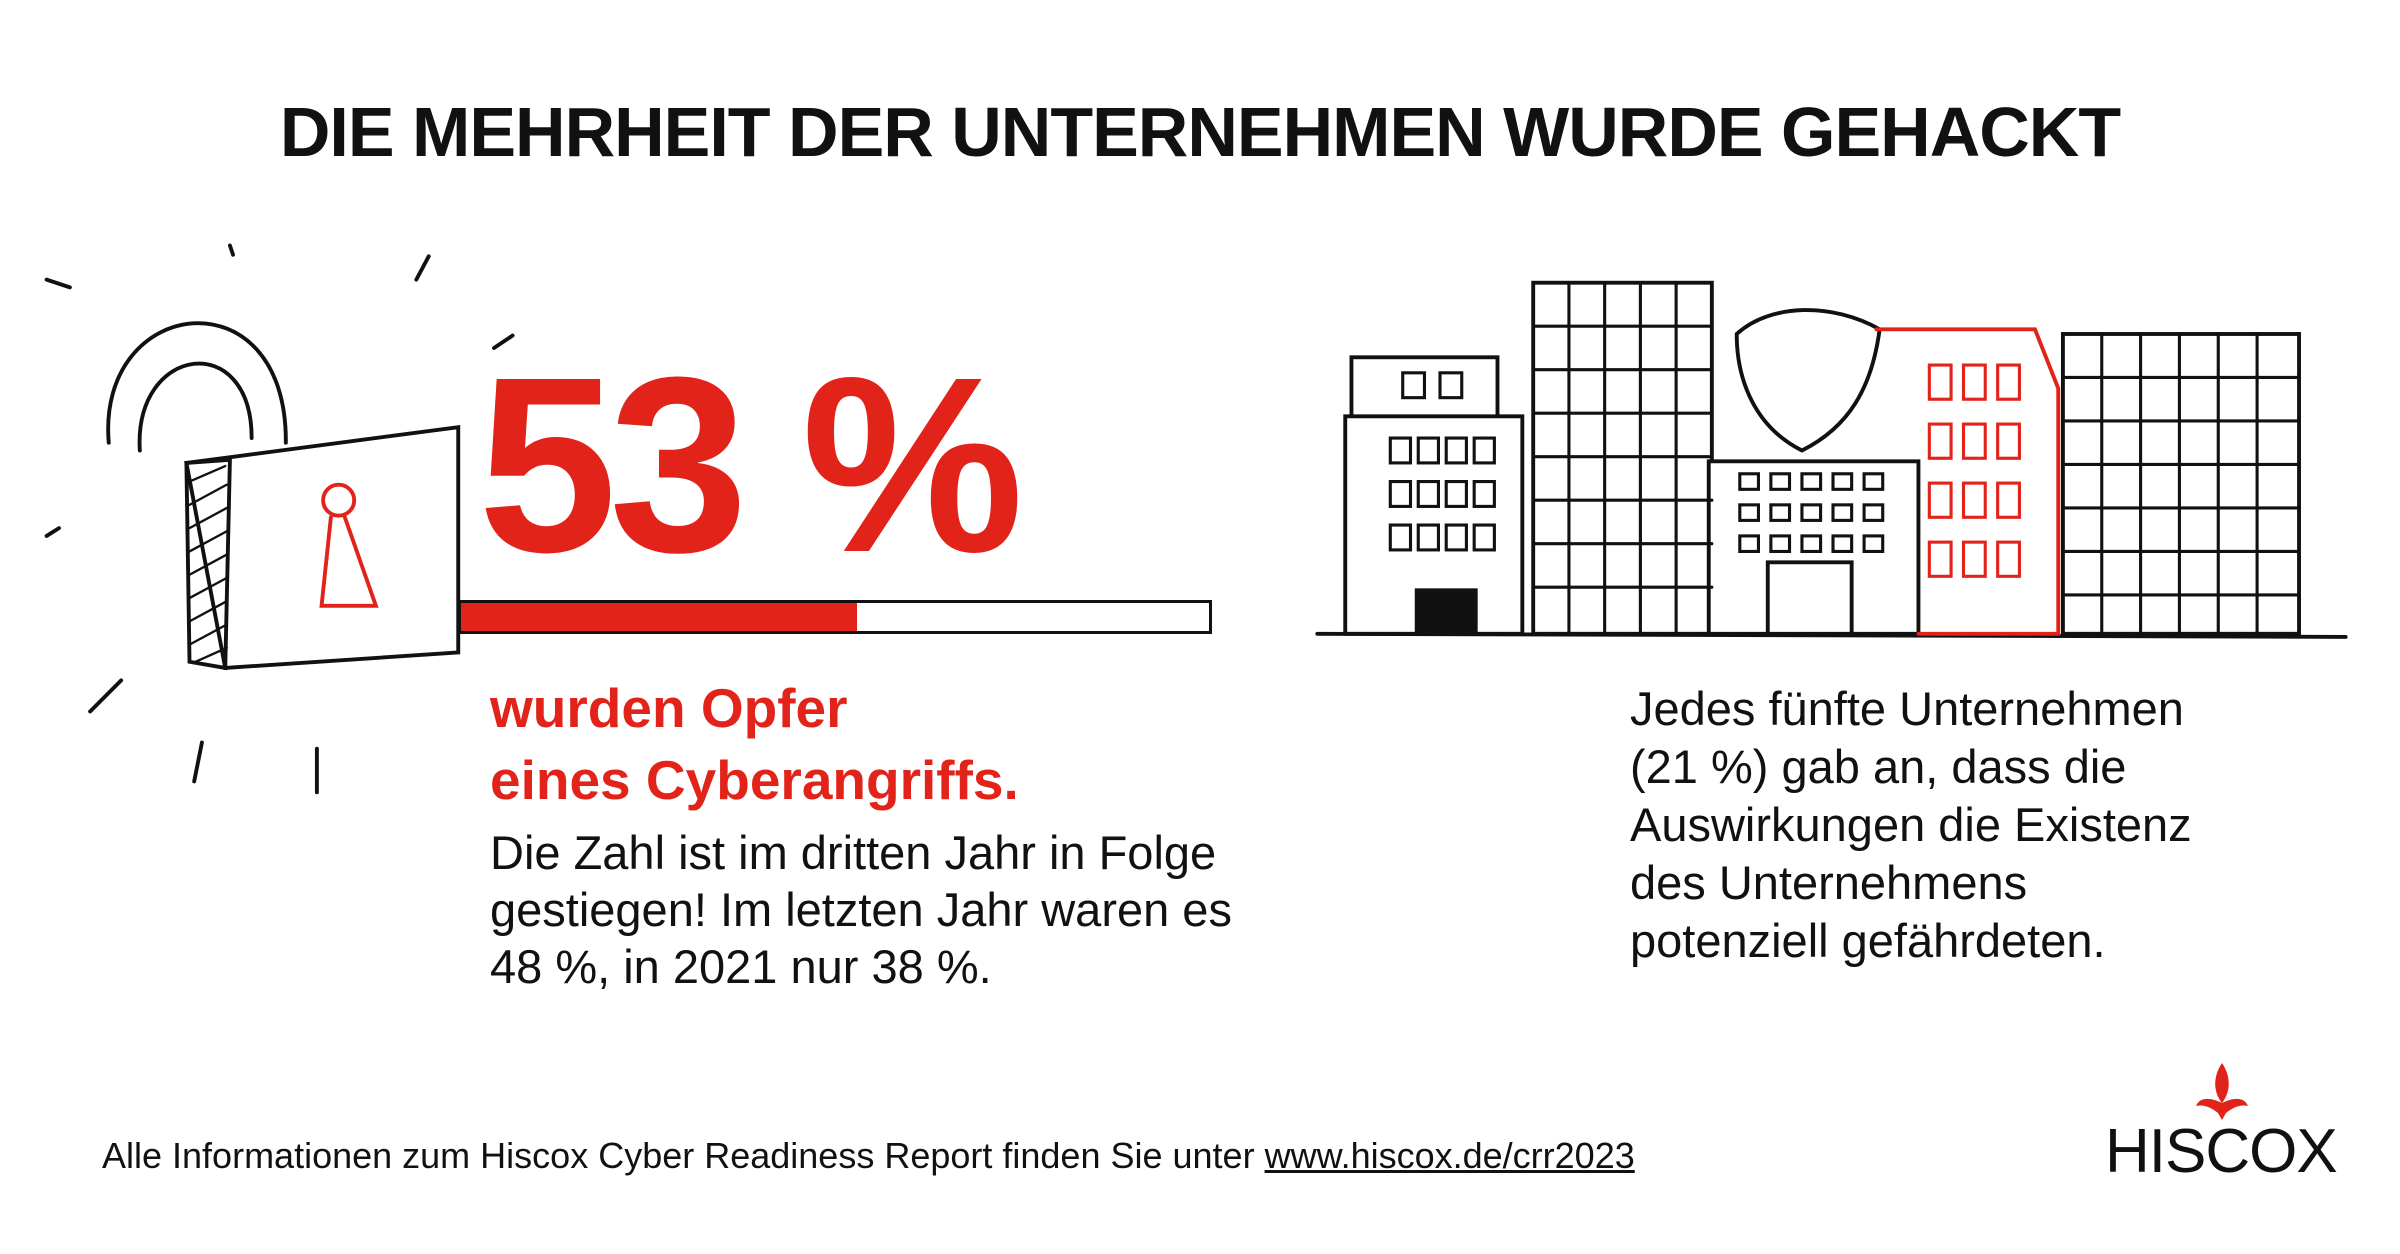 The height and width of the screenshot is (1254, 2400). Describe the element at coordinates (349, 561) in the screenshot. I see `keyhole-slot` at that location.